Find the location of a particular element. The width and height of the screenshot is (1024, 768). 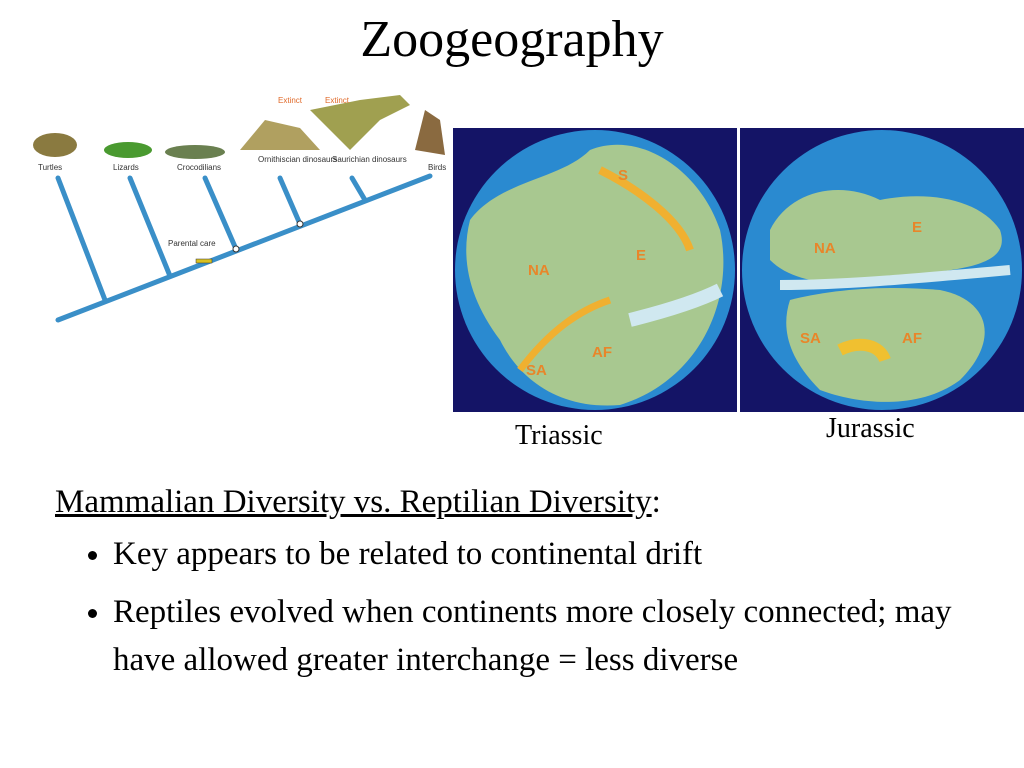

taxon: Turtles is located at coordinates (50, 167).